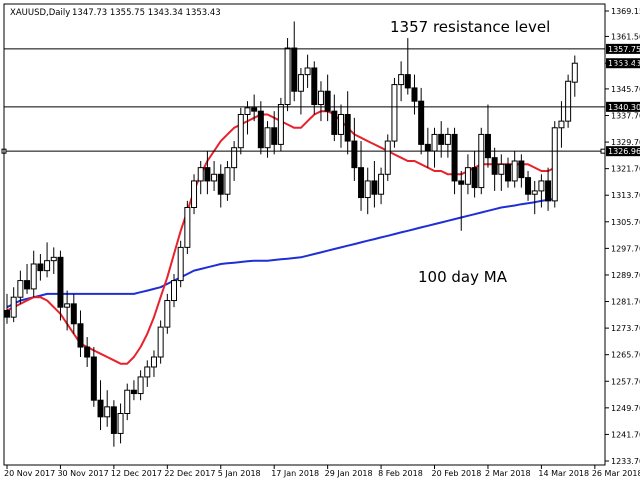  Describe the element at coordinates (349, 473) in the screenshot. I see `x-tick-label: 29 Jan 2018` at that location.